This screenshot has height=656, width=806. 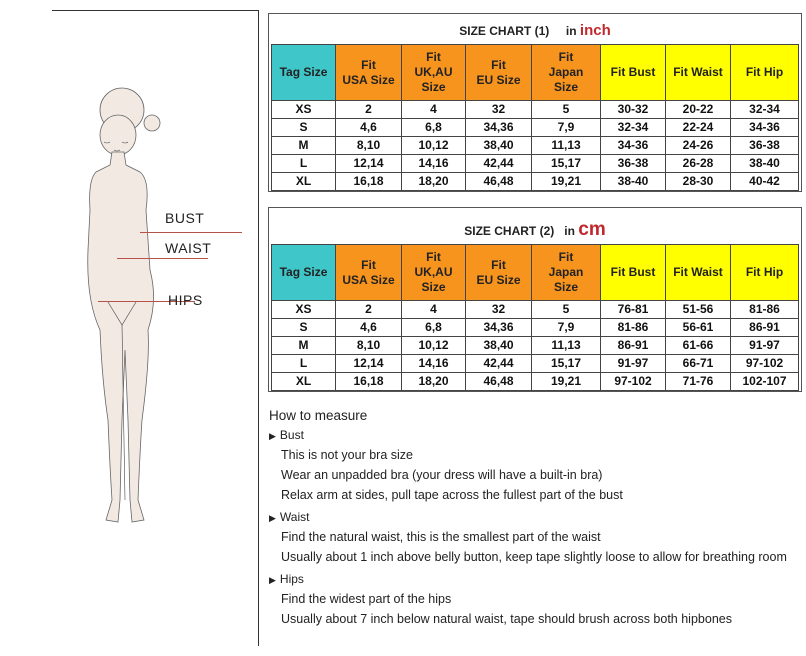 What do you see at coordinates (303, 327) in the screenshot?
I see `tag-size-cell: S` at bounding box center [303, 327].